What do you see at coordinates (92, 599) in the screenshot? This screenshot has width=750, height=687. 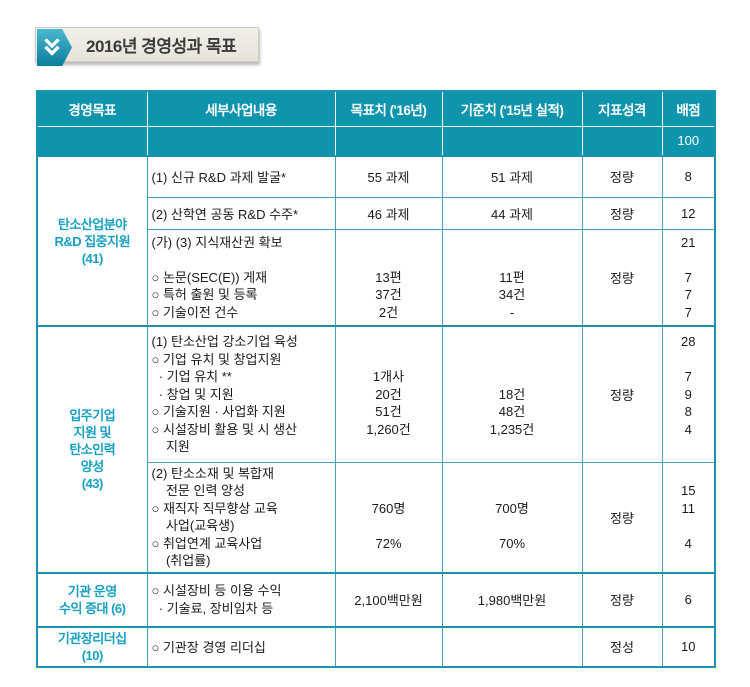 I see `section-label-revenue-increase: 기관 운영 수익 증대 (6)` at bounding box center [92, 599].